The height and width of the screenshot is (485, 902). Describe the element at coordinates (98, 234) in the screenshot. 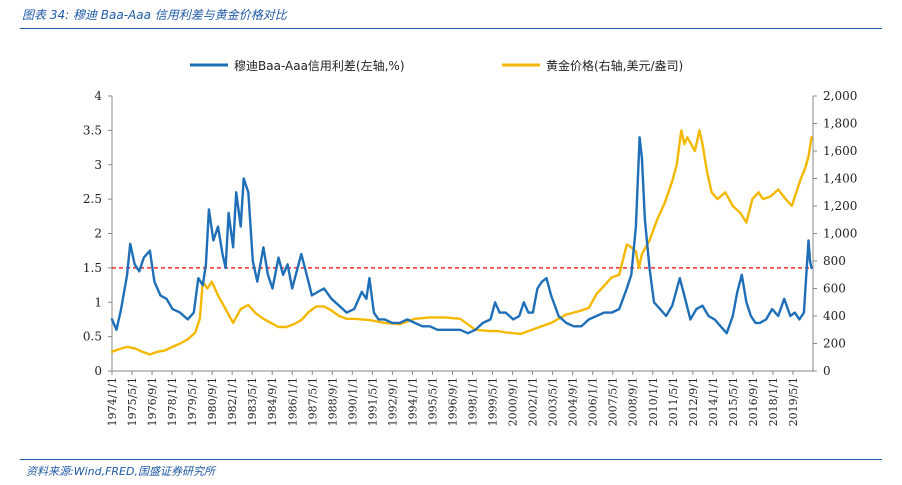

I see `left-tick-label: 2` at that location.